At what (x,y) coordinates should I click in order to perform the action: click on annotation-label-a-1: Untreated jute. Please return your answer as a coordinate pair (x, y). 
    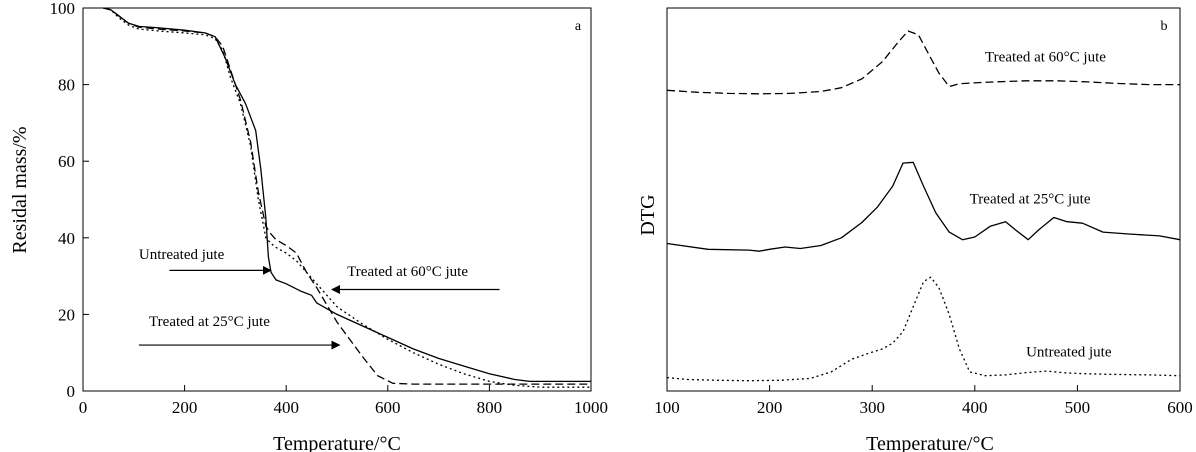
    Looking at the image, I should click on (182, 255).